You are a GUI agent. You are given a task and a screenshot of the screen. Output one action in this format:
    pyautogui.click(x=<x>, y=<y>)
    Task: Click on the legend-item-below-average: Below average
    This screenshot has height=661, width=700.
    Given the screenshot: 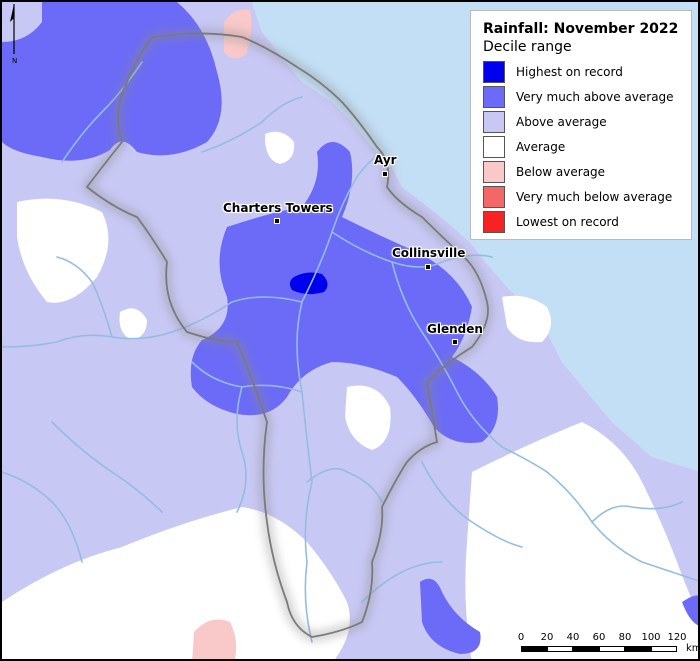 What is the action you would take?
    pyautogui.click(x=585, y=173)
    